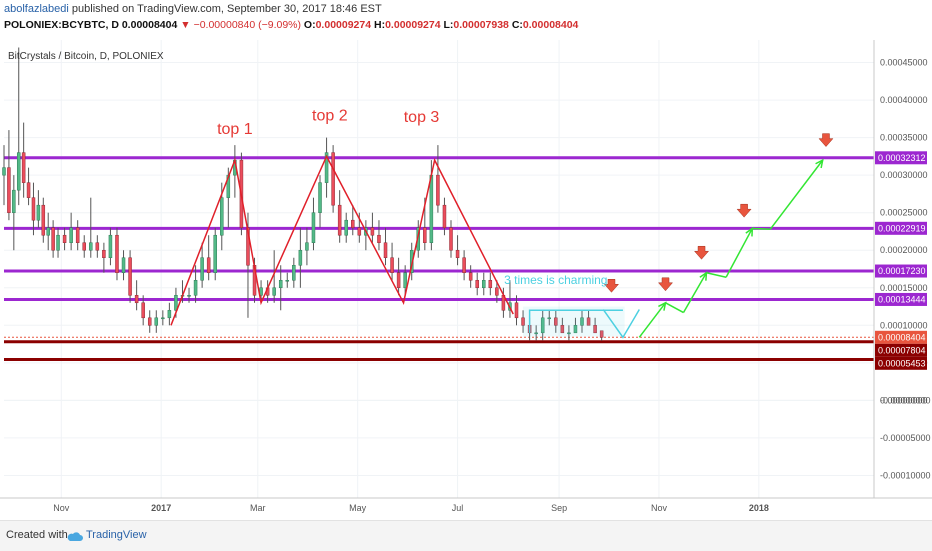  What do you see at coordinates (36, 9) in the screenshot?
I see `author-link: abolfazlabedi` at bounding box center [36, 9].